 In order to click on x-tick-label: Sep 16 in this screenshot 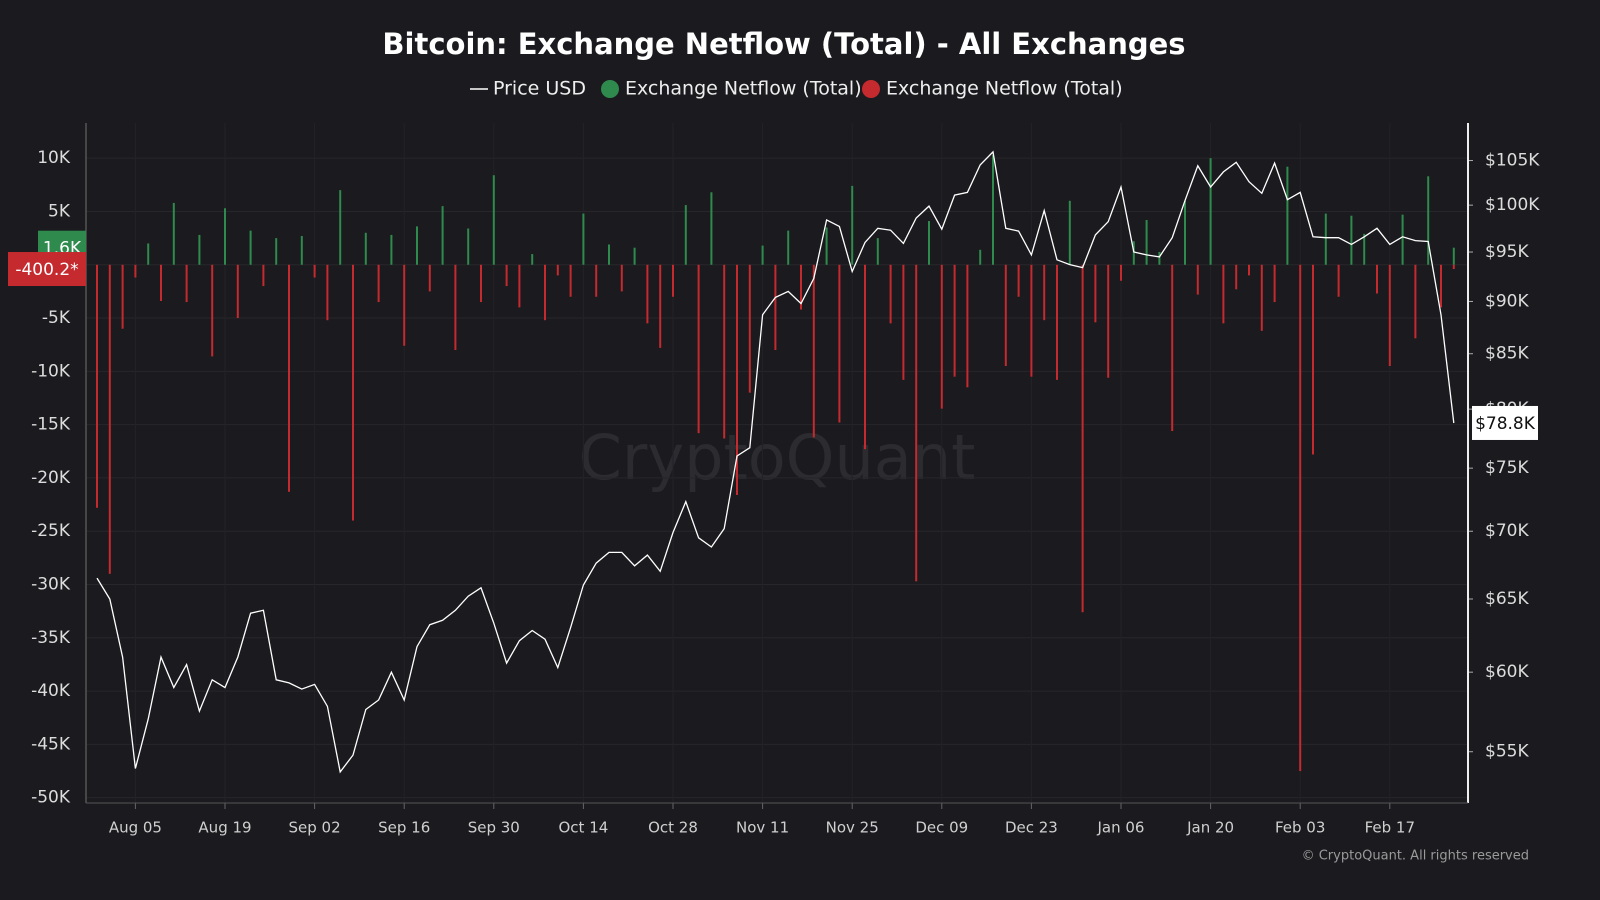, I will do `click(404, 828)`.